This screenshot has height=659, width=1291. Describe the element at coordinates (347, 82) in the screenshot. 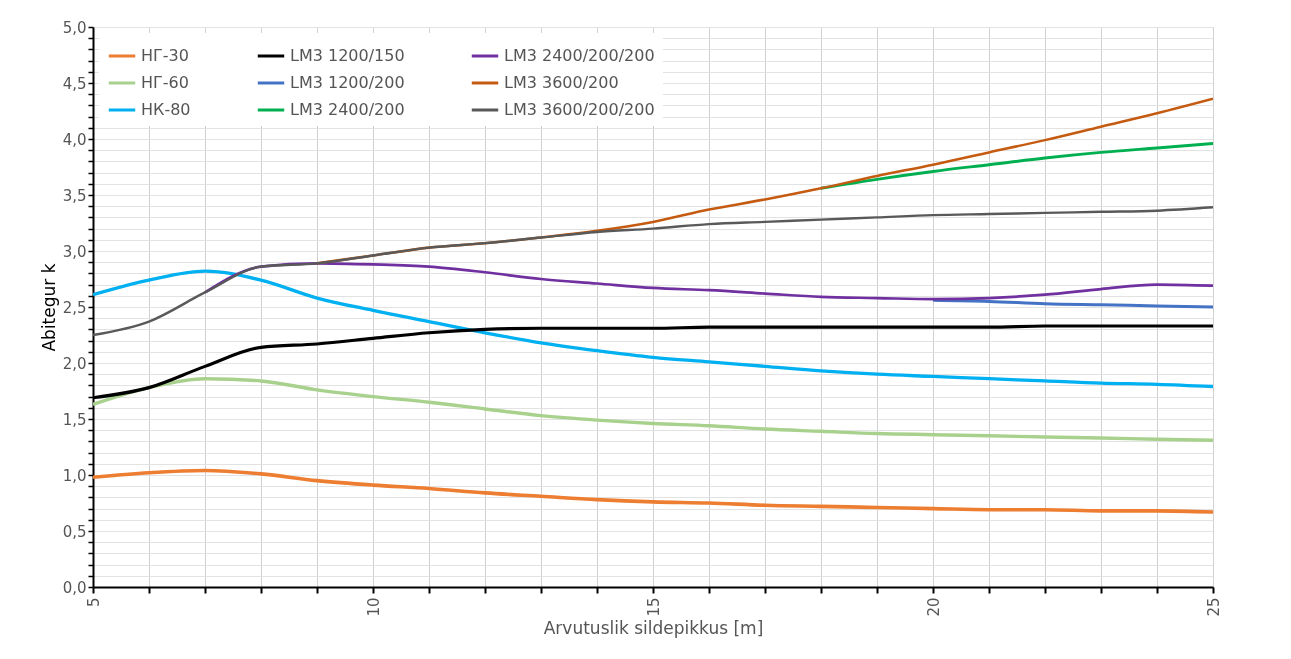

I see `legend-label: LM3 1200/200` at that location.